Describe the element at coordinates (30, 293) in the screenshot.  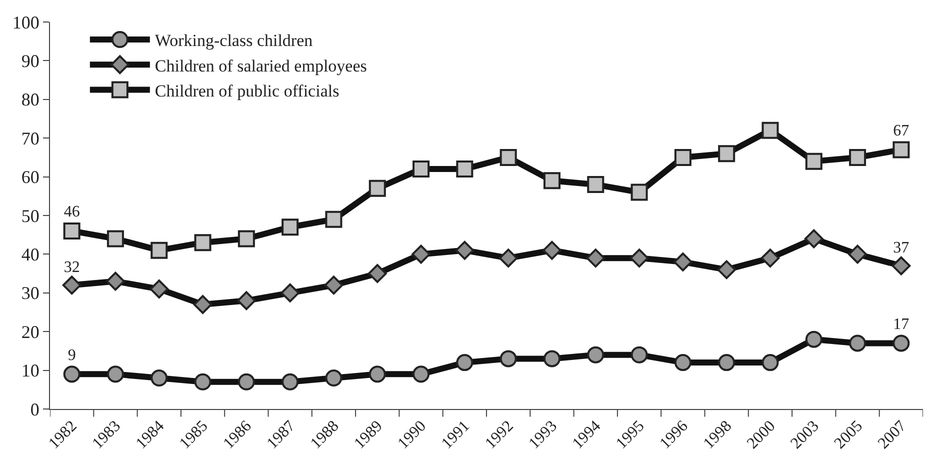
I see `y-tick-label: 30` at that location.